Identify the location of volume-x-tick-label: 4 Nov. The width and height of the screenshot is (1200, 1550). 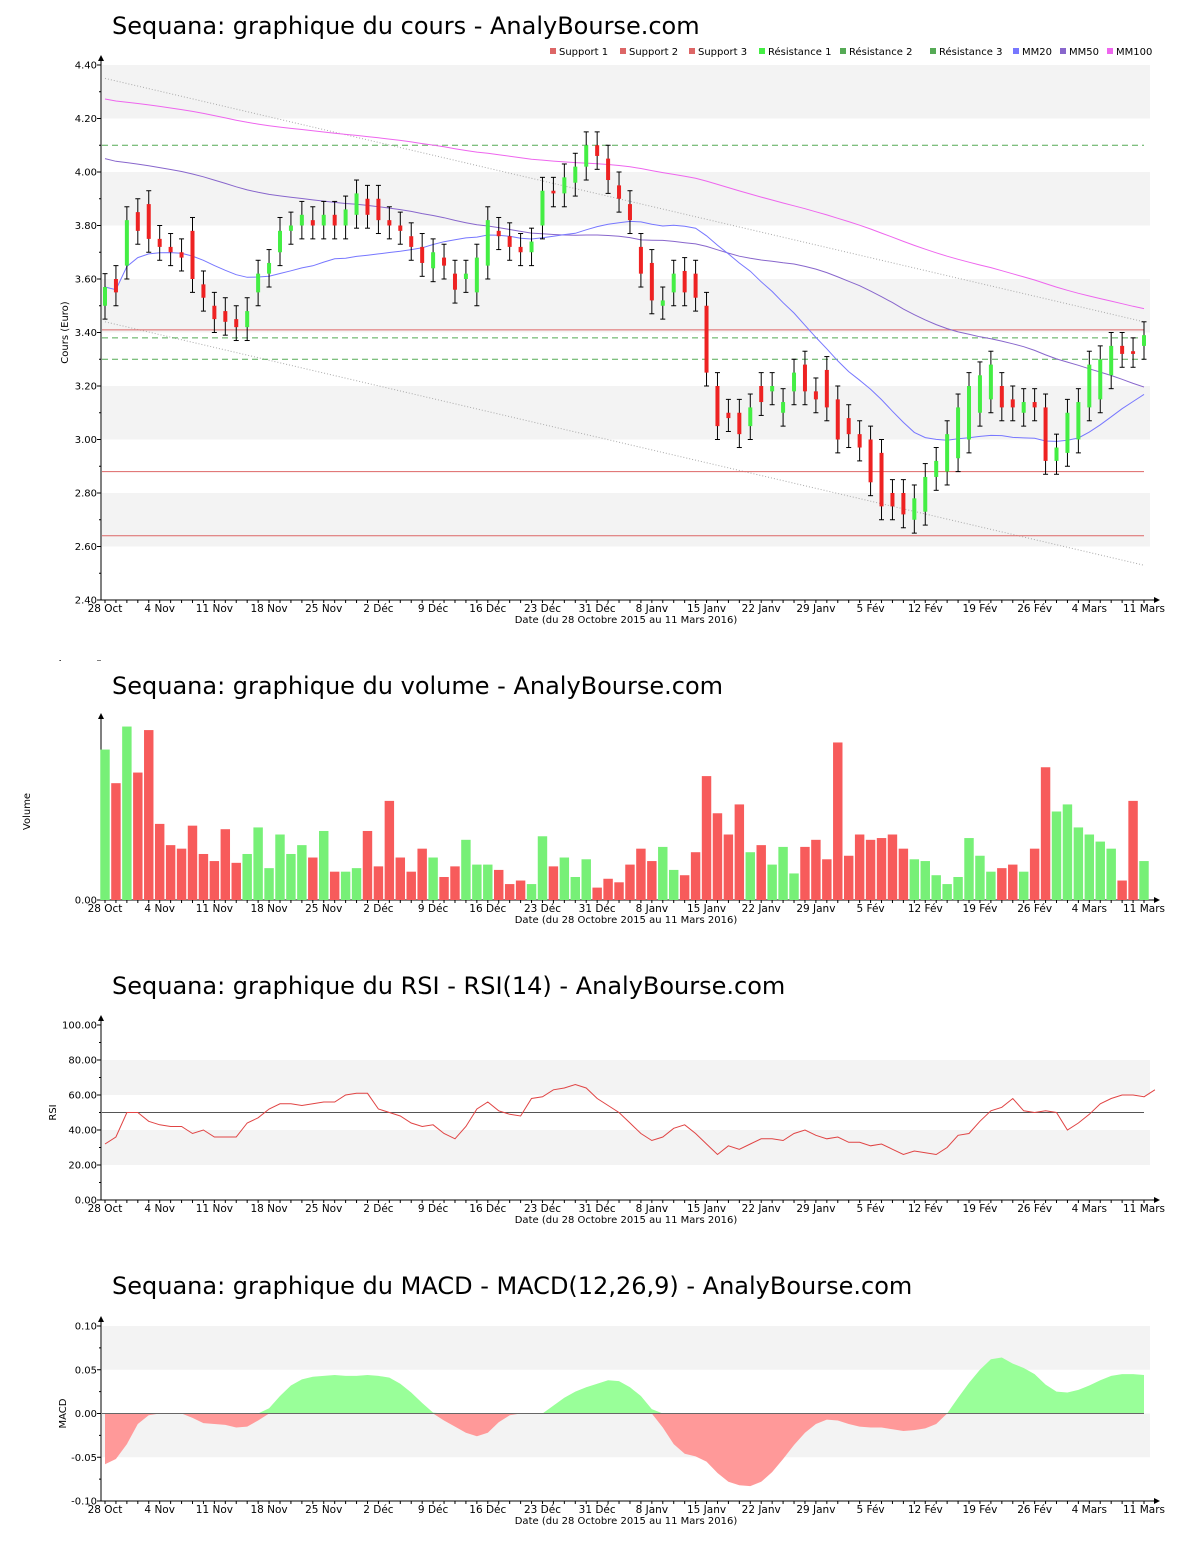
(159, 909).